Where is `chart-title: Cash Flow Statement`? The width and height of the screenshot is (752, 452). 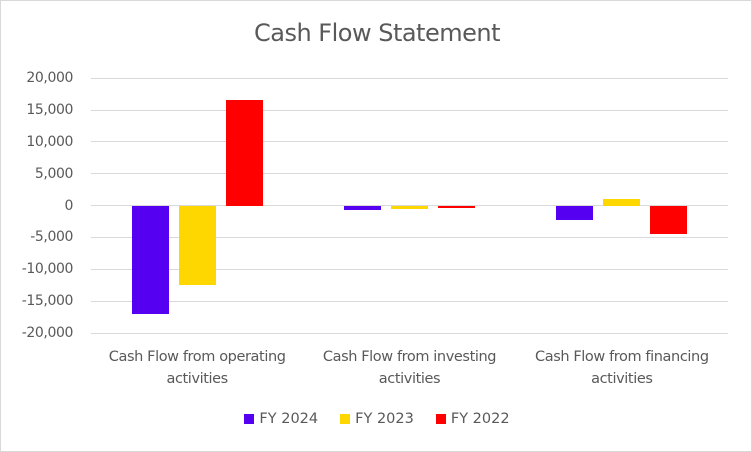
chart-title: Cash Flow Statement is located at coordinates (377, 33).